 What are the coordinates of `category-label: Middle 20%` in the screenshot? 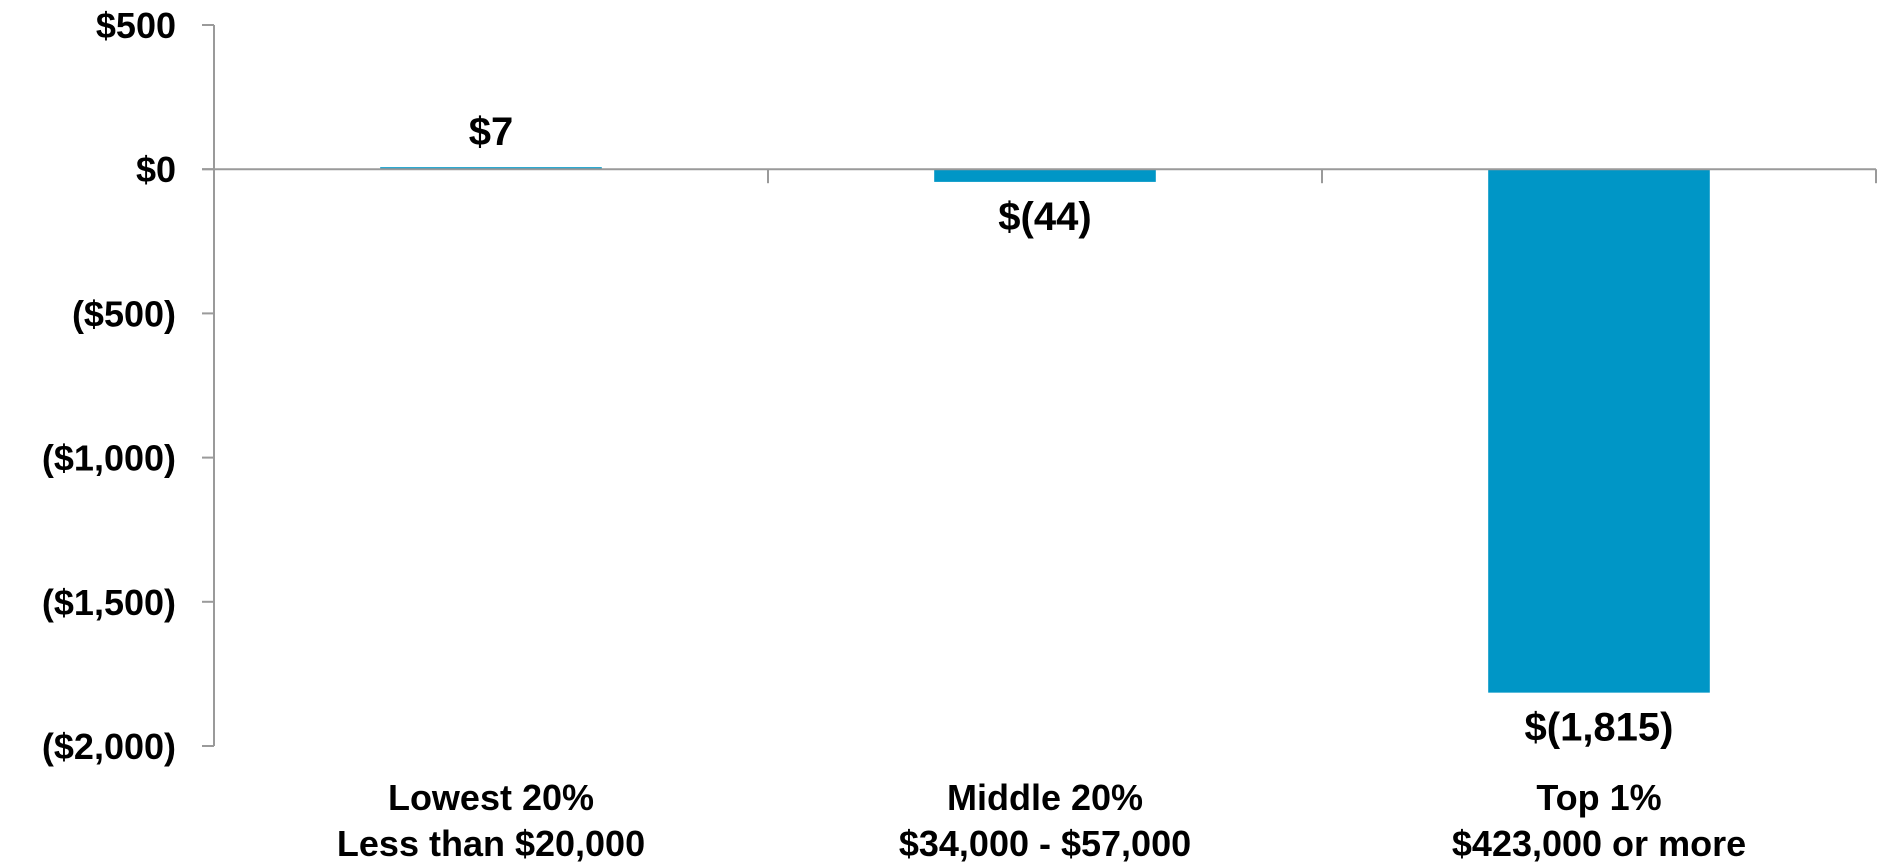 It's located at (1045, 797).